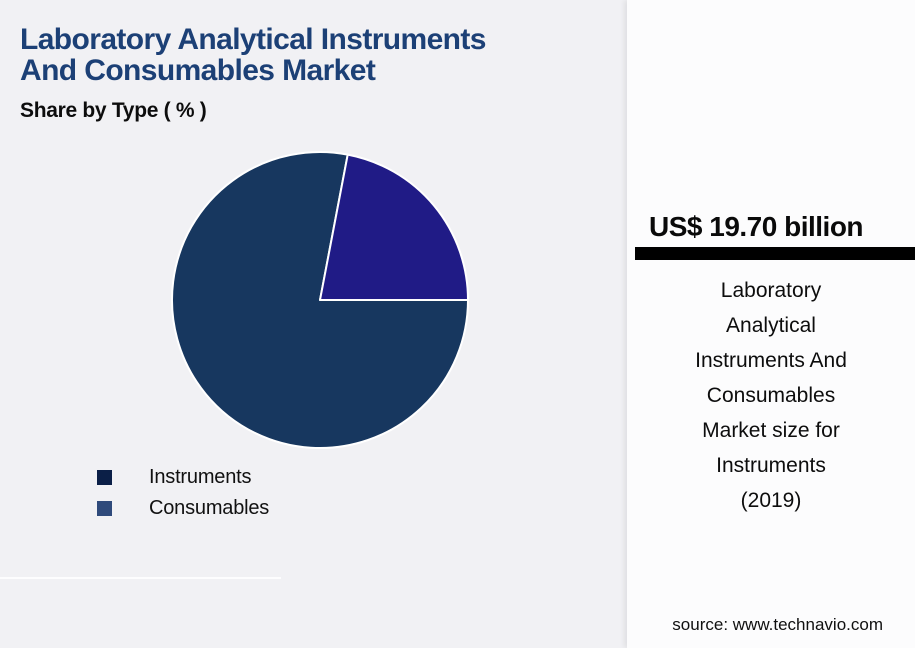 The width and height of the screenshot is (915, 648). I want to click on legend-label-instruments: Instruments, so click(200, 477).